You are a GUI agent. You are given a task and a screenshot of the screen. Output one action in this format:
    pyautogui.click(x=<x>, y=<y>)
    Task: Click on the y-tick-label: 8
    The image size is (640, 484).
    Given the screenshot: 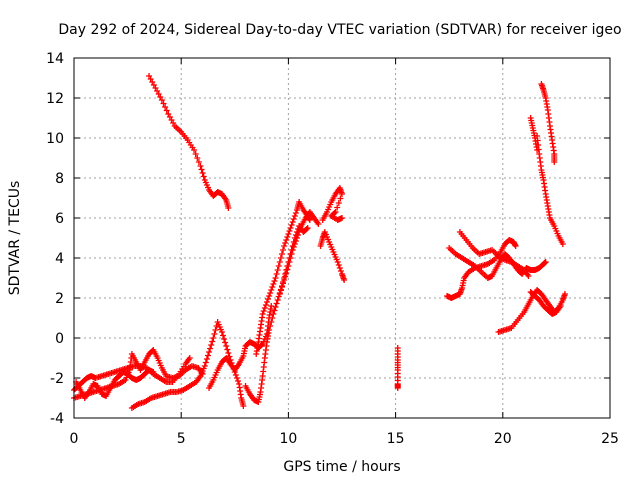 What is the action you would take?
    pyautogui.click(x=59, y=179)
    